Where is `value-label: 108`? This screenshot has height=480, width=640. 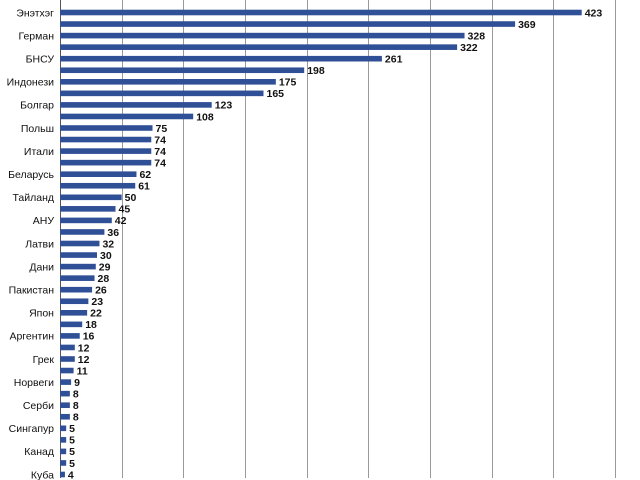
value-label: 108 is located at coordinates (205, 117).